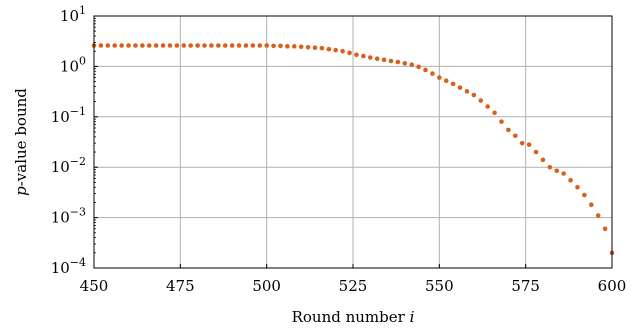 This screenshot has width=631, height=330. I want to click on x-tick-label: 600, so click(612, 286).